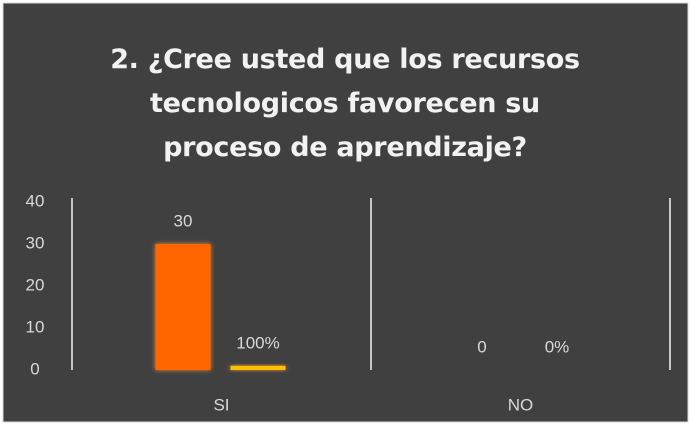  What do you see at coordinates (34, 368) in the screenshot?
I see `y-tick-label: 0` at bounding box center [34, 368].